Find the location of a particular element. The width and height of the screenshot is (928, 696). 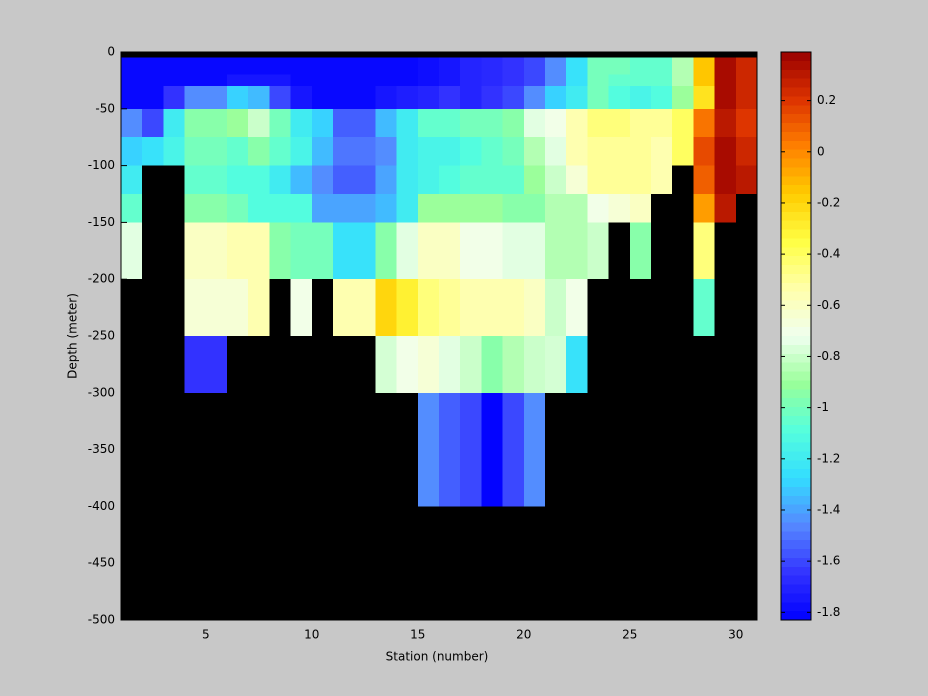

colorbar-tick-label: -1.8 is located at coordinates (828, 612).